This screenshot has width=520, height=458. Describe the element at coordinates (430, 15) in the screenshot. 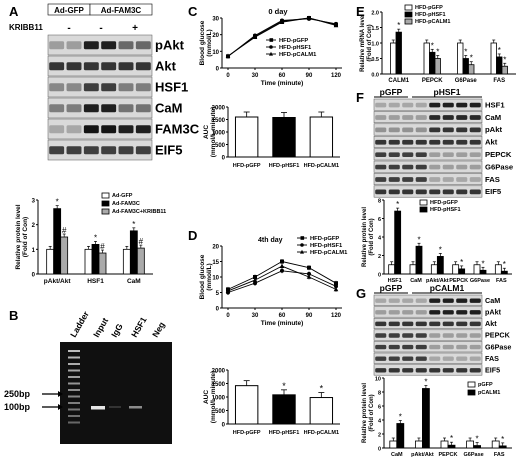

I see `legend-label: HFD-pHSF1` at that location.